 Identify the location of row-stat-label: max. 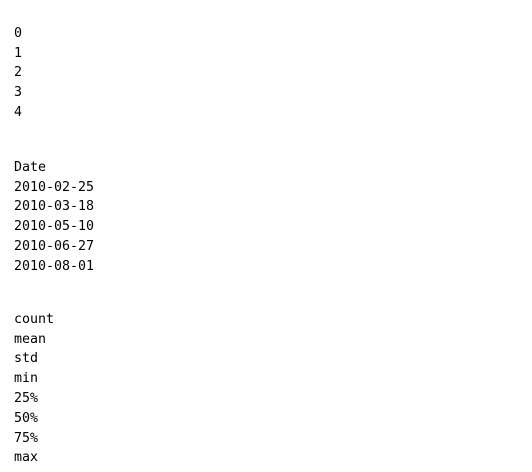
(26, 458).